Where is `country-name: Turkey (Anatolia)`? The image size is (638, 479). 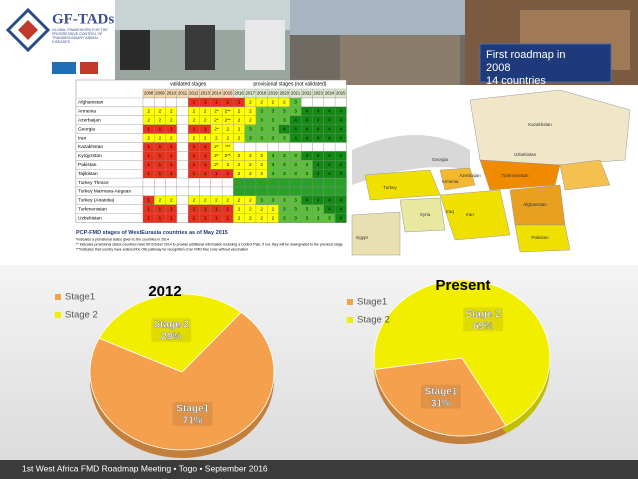 country-name: Turkey (Anatolia) is located at coordinates (96, 201).